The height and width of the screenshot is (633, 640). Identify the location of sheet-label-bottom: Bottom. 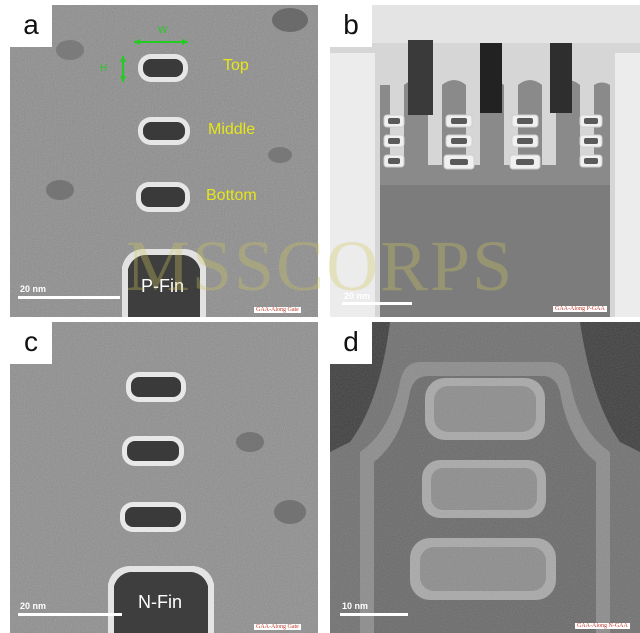
(231, 195).